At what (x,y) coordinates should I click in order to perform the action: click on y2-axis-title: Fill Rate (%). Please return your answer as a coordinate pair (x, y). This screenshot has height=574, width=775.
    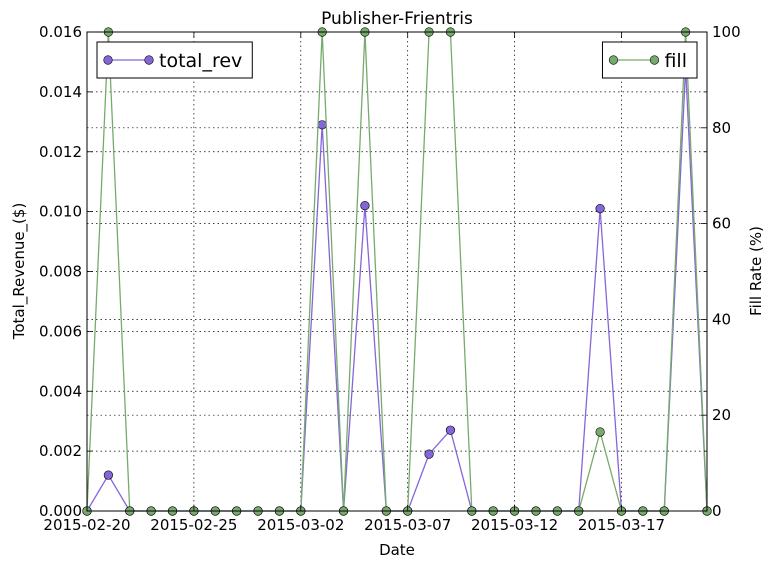
    Looking at the image, I should click on (756, 271).